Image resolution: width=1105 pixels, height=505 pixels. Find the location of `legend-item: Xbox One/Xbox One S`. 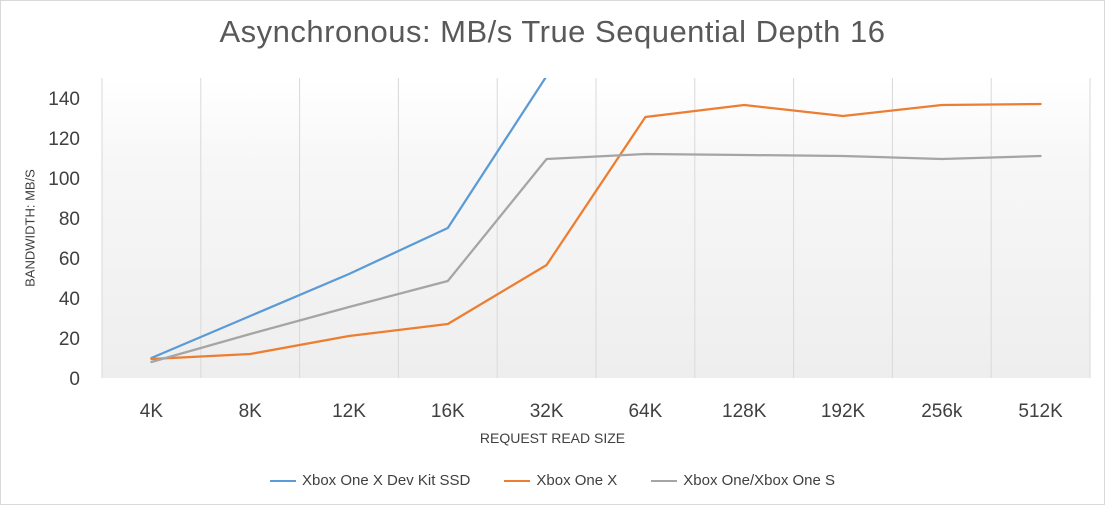

legend-item: Xbox One/Xbox One S is located at coordinates (743, 480).